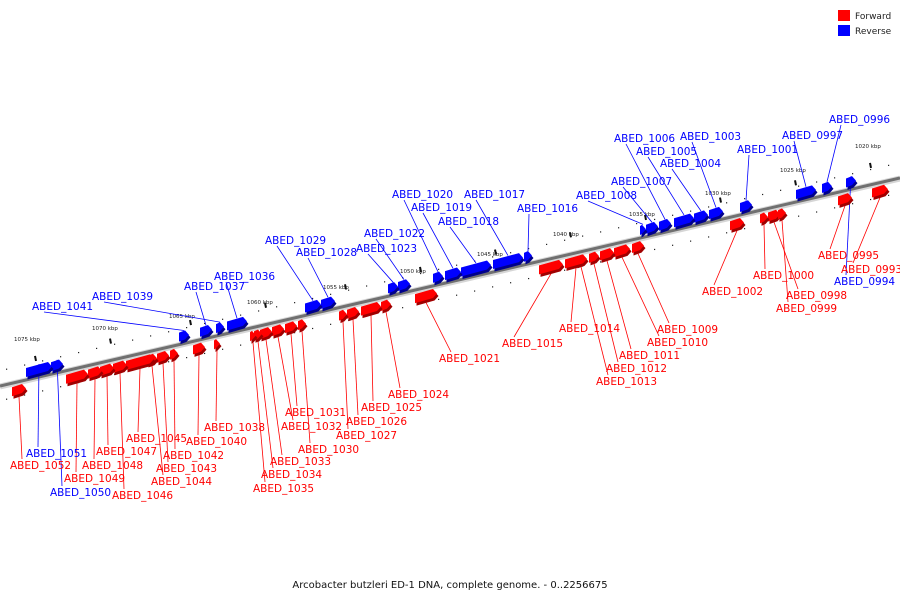 The image size is (900, 600). I want to click on gene-label-abed_1017: ABED_1017, so click(494, 195).